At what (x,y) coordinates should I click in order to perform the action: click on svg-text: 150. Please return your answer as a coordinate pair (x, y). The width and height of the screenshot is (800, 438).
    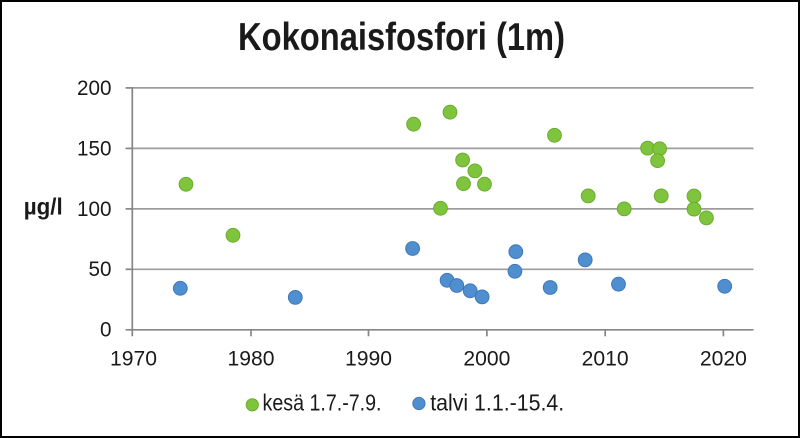
    Looking at the image, I should click on (94, 148).